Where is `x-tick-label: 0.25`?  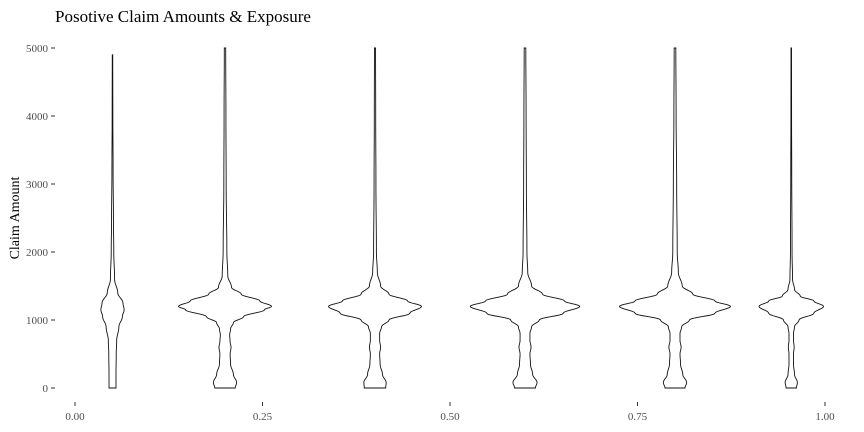
x-tick-label: 0.25 is located at coordinates (263, 417).